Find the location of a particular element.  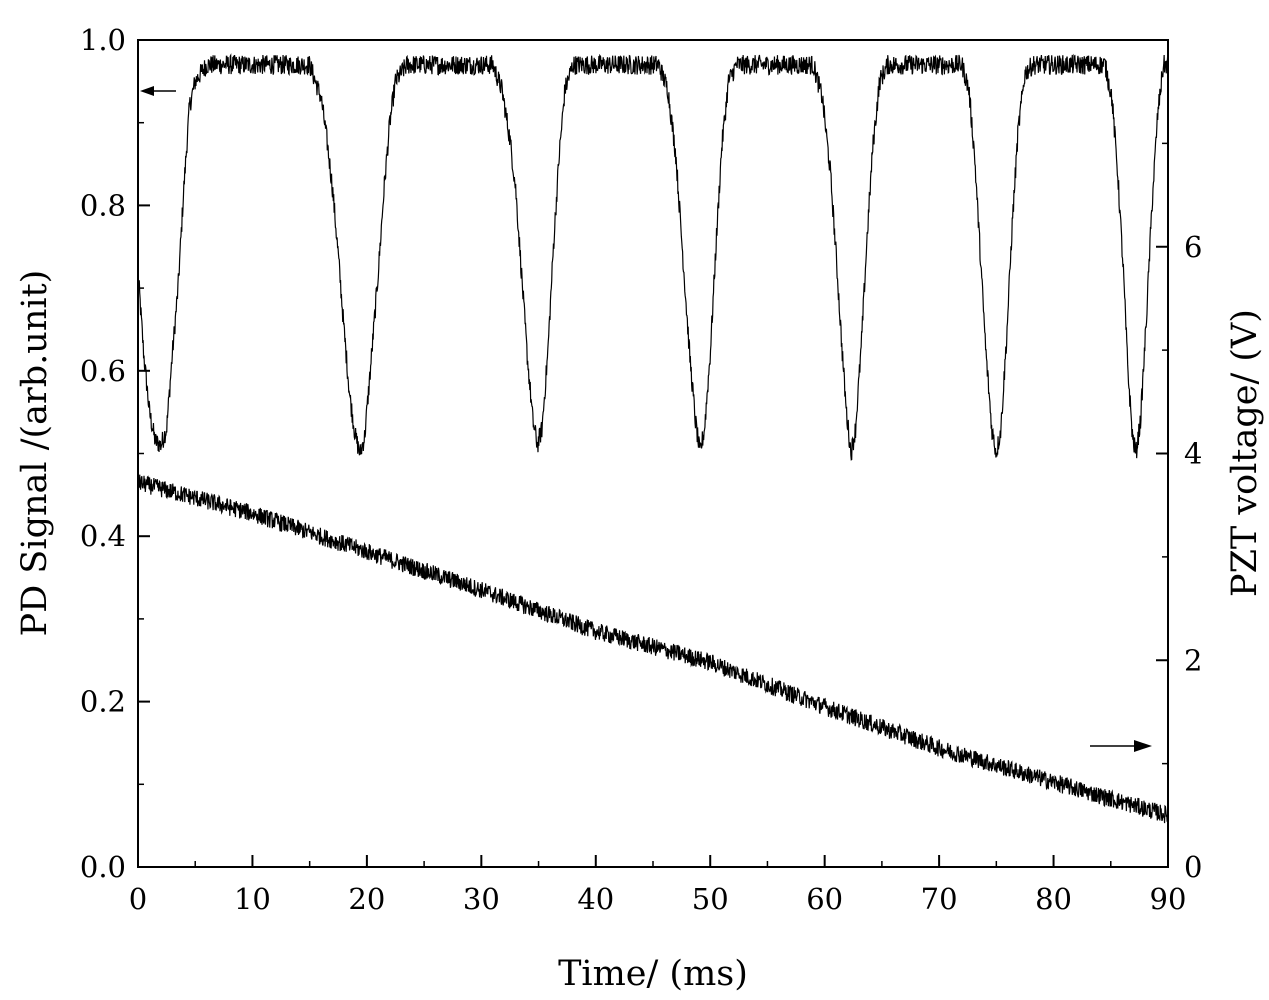

x-axis: 0 10 20 30 40 50 60 70 80 90 is located at coordinates (658, 885).